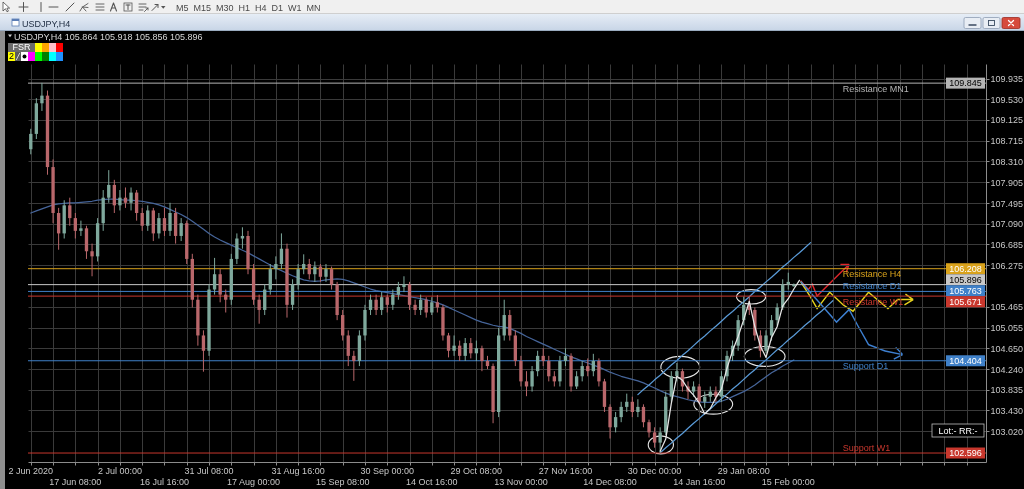 Image resolution: width=1024 pixels, height=489 pixels. What do you see at coordinates (1007, 307) in the screenshot?
I see `y-tick-label: 105.465` at bounding box center [1007, 307].